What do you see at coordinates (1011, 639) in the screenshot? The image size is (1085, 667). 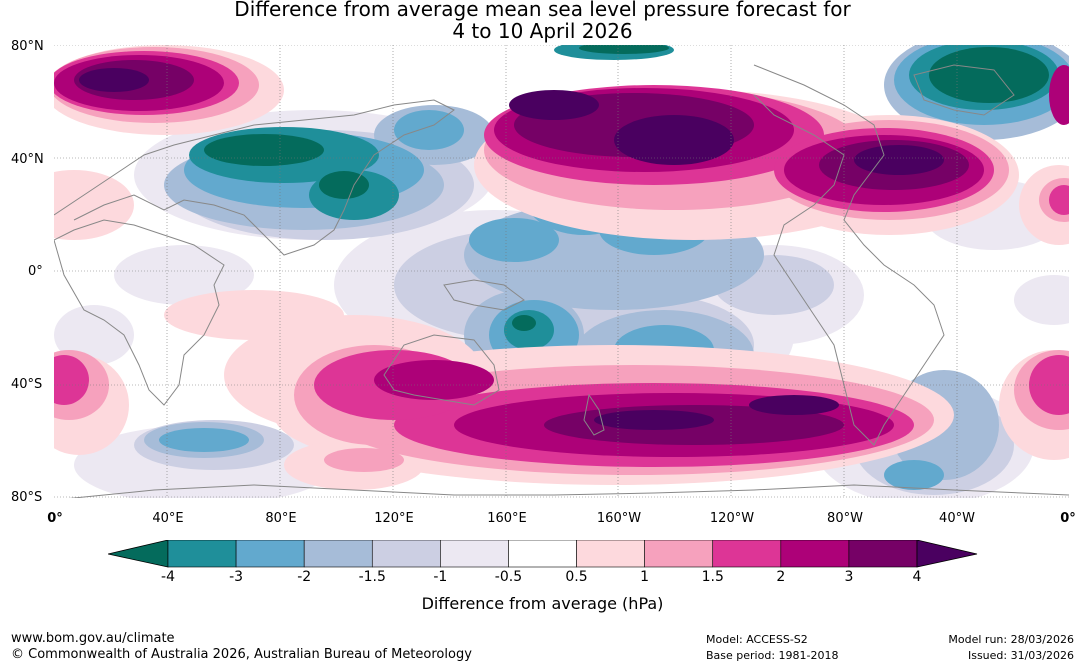 I see `footer-model-run: Model run: 28/03/2026` at bounding box center [1011, 639].